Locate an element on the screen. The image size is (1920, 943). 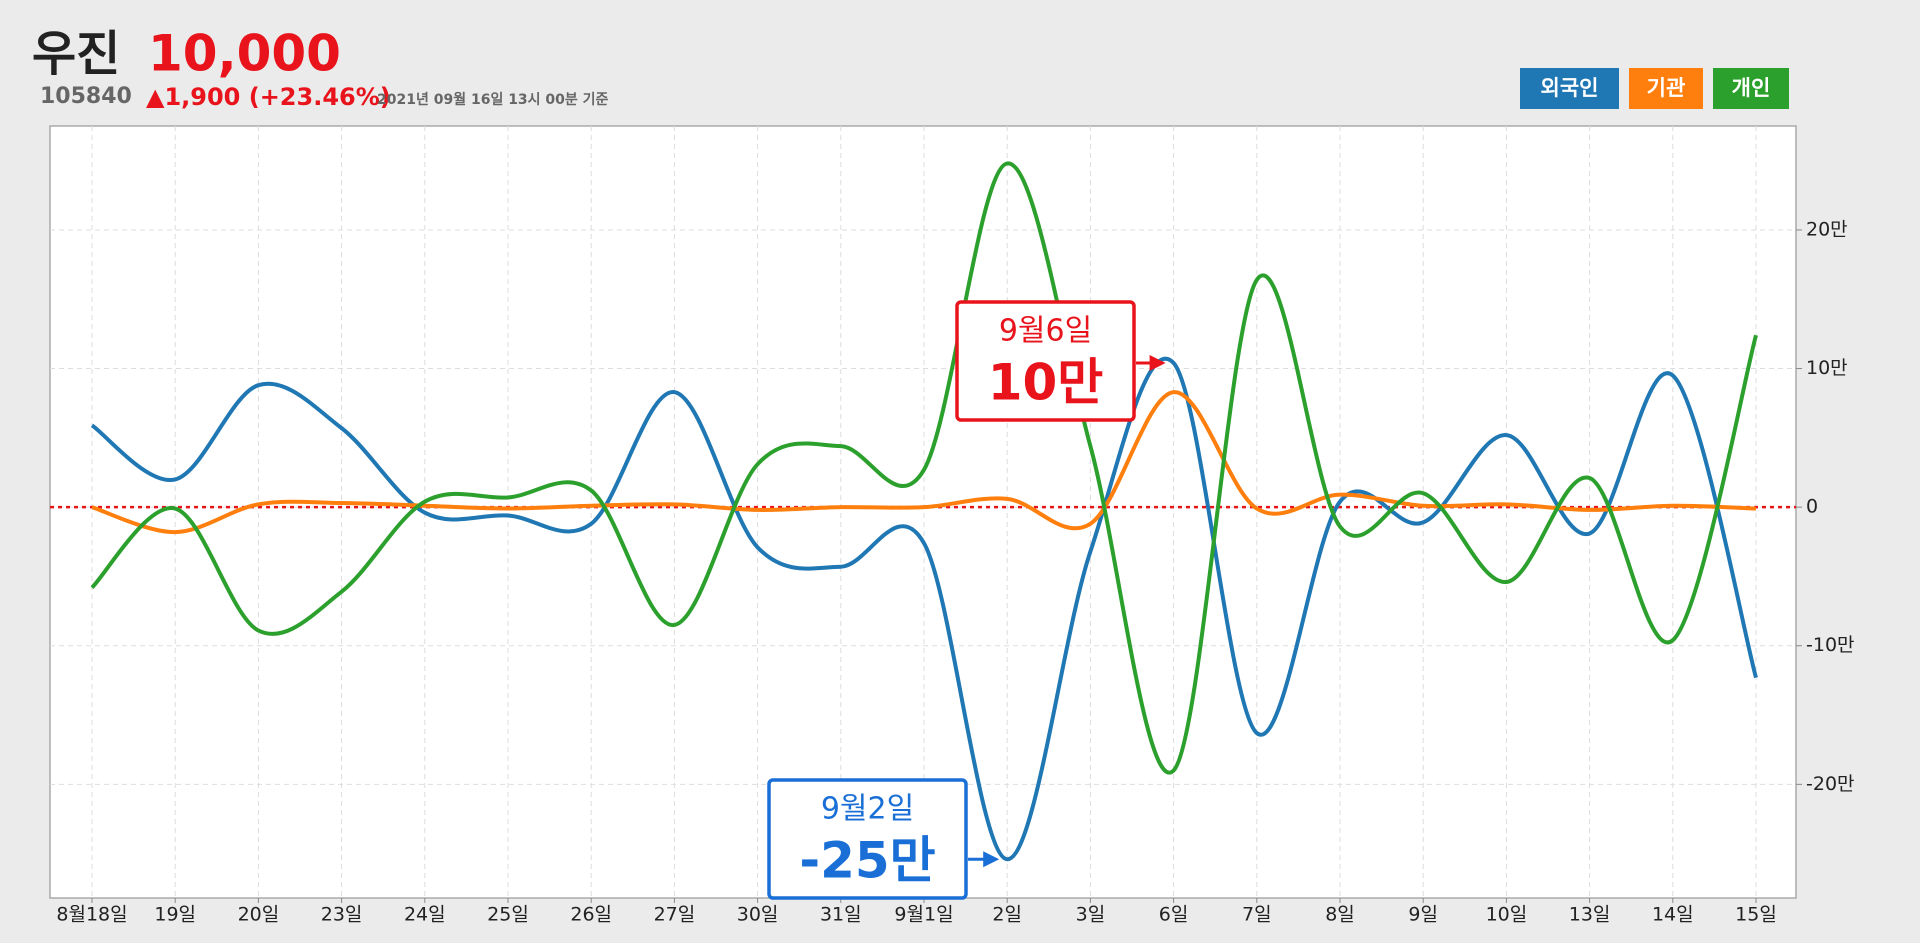
x-tick-label: 10일 is located at coordinates (1507, 915).